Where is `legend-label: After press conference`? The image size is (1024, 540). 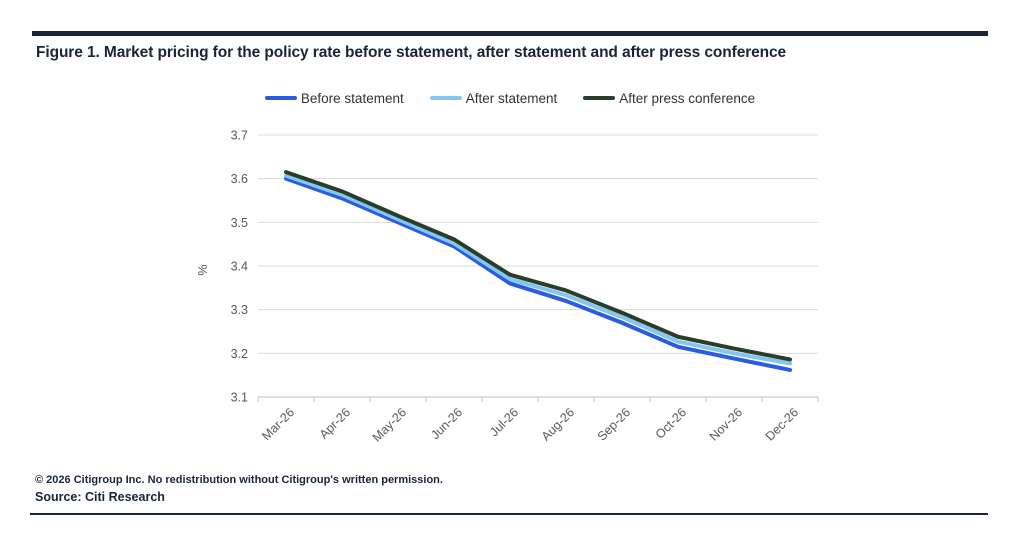
legend-label: After press conference is located at coordinates (687, 98).